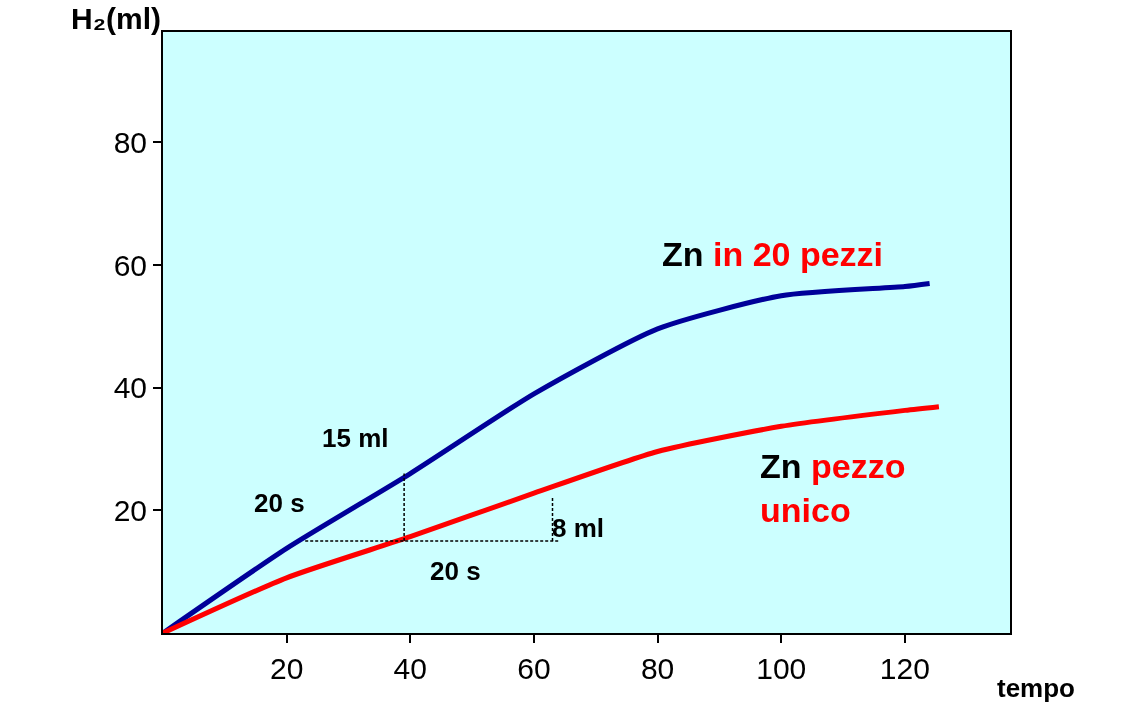  What do you see at coordinates (286, 668) in the screenshot?
I see `x-tick-label: 20` at bounding box center [286, 668].